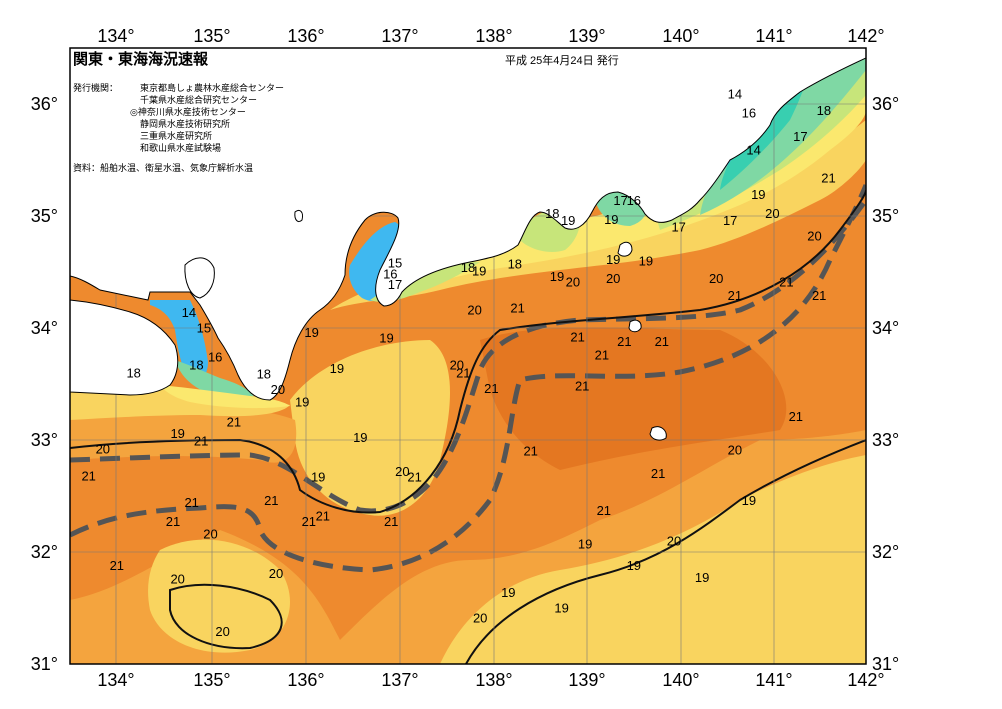 Image resolution: width=1002 pixels, height=709 pixels. What do you see at coordinates (225, 397) in the screenshot?
I see `band-18-kii-channel` at bounding box center [225, 397].